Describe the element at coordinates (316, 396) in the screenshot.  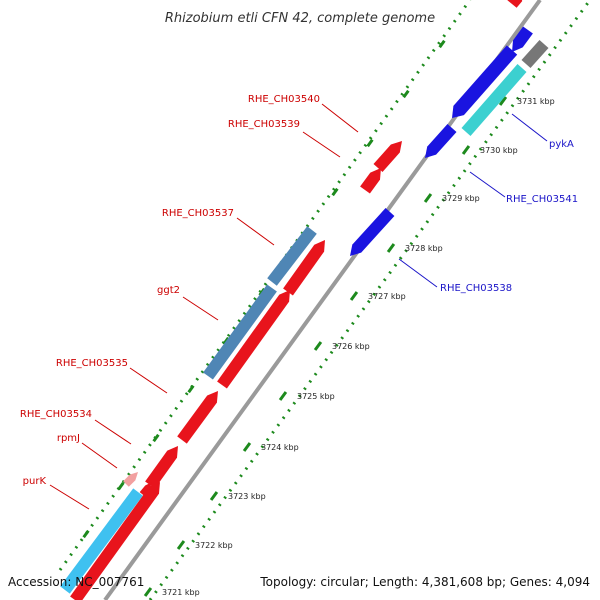
I see `tick-label: 3725 kbp` at that location.